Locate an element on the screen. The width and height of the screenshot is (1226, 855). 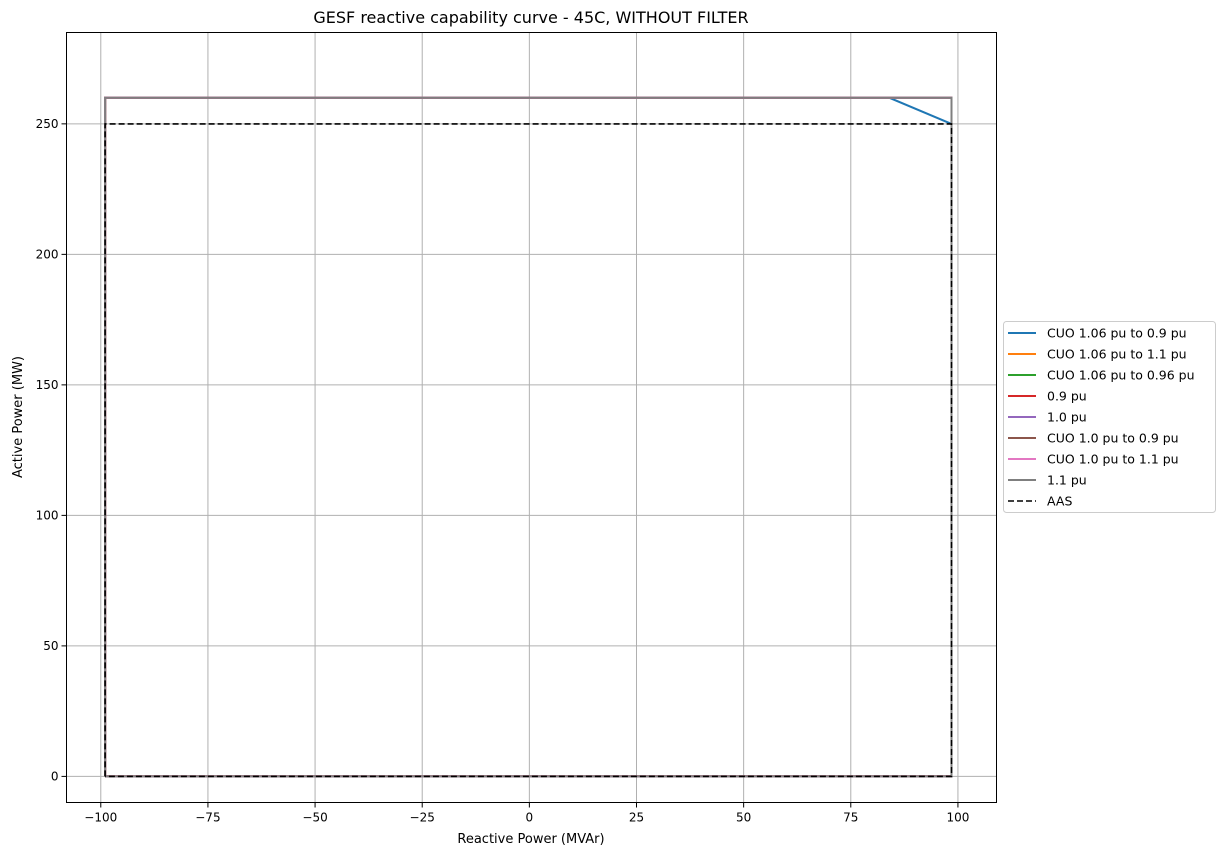
legend-label: CUO 1.06 pu to 1.1 pu is located at coordinates (1117, 354).